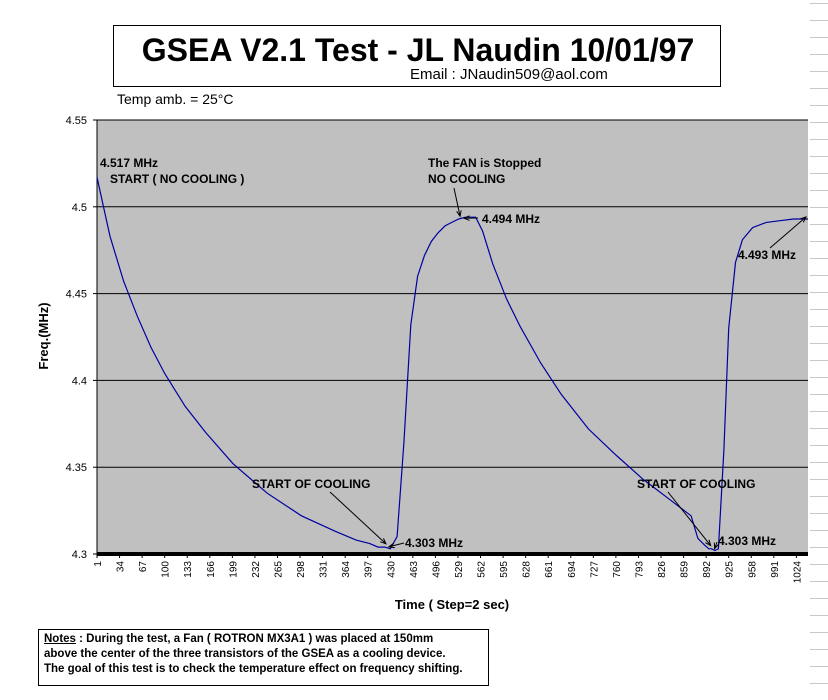 The height and width of the screenshot is (700, 828). I want to click on annotation-min2-value: 4.303 MHz, so click(747, 541).